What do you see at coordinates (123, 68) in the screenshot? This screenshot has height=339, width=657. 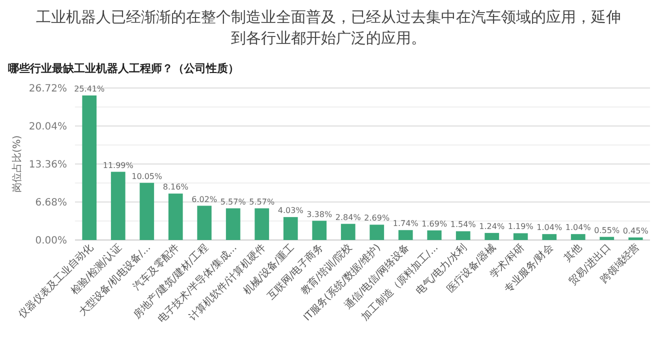 I see `chart-subtitle: 哪些行业最缺工业机器人工程师？（公司性质）` at bounding box center [123, 68].